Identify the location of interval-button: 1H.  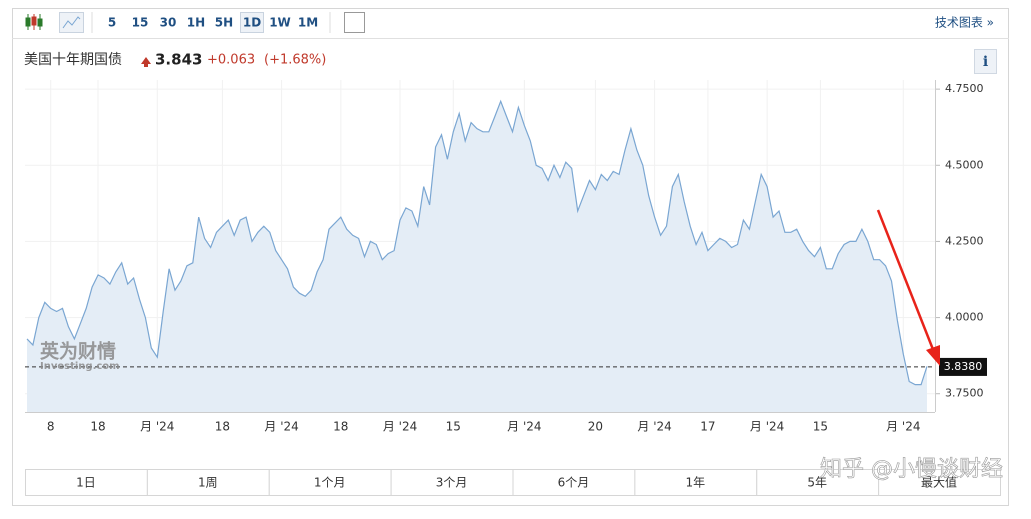
(196, 23).